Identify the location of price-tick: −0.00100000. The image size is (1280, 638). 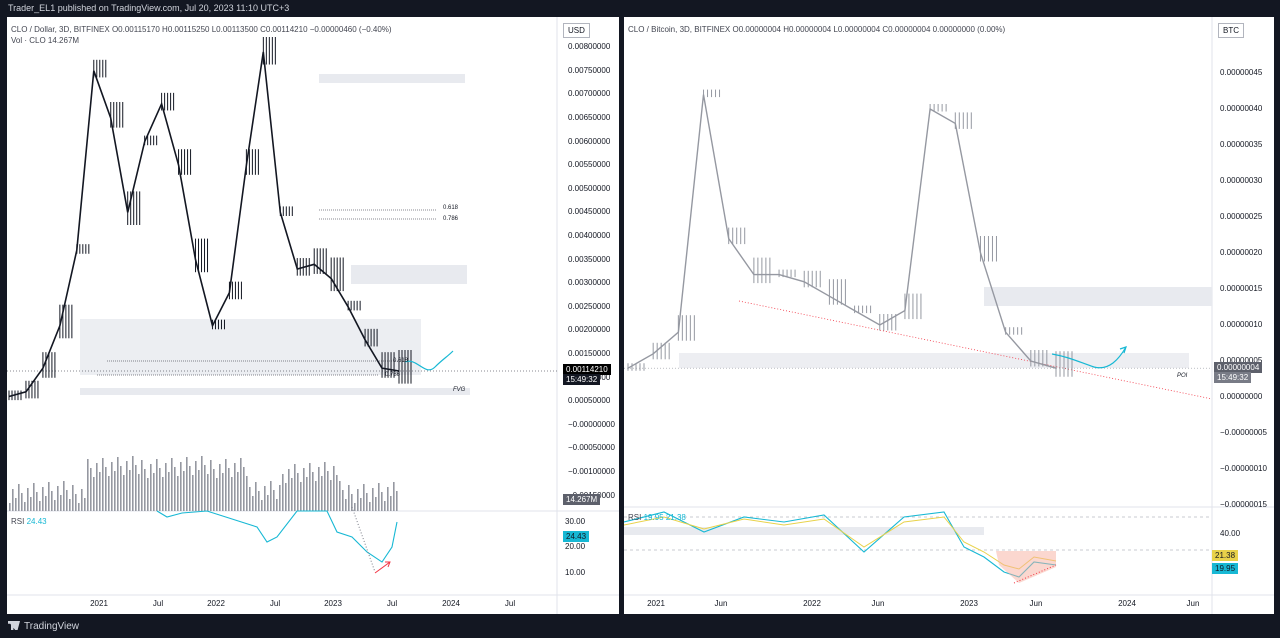
(591, 471).